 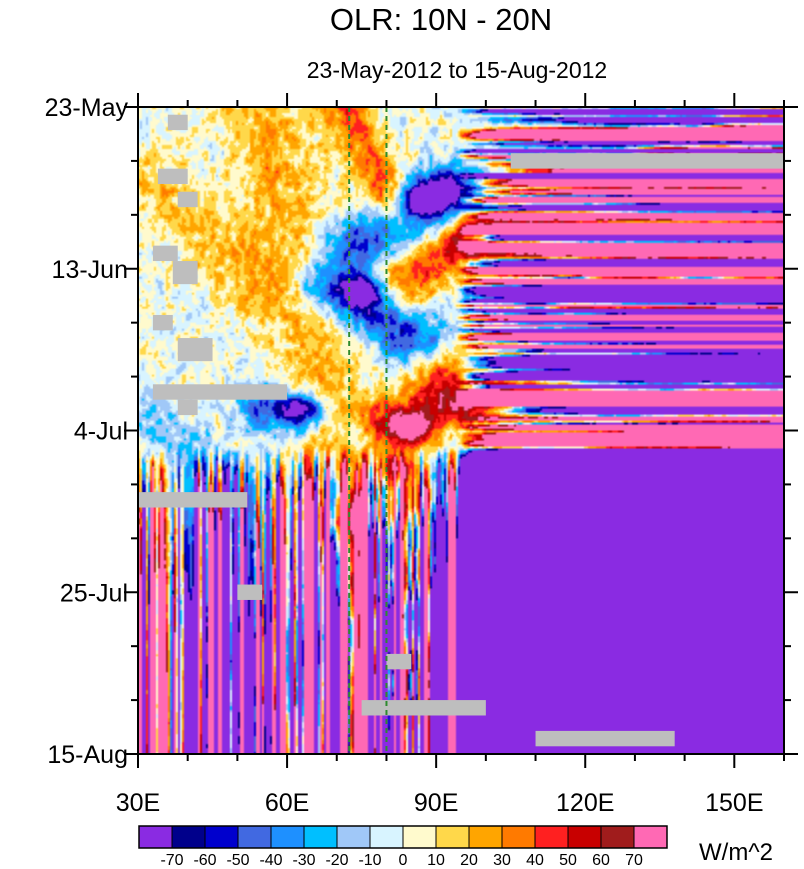 What do you see at coordinates (436, 860) in the screenshot?
I see `colorbar-label: 10` at bounding box center [436, 860].